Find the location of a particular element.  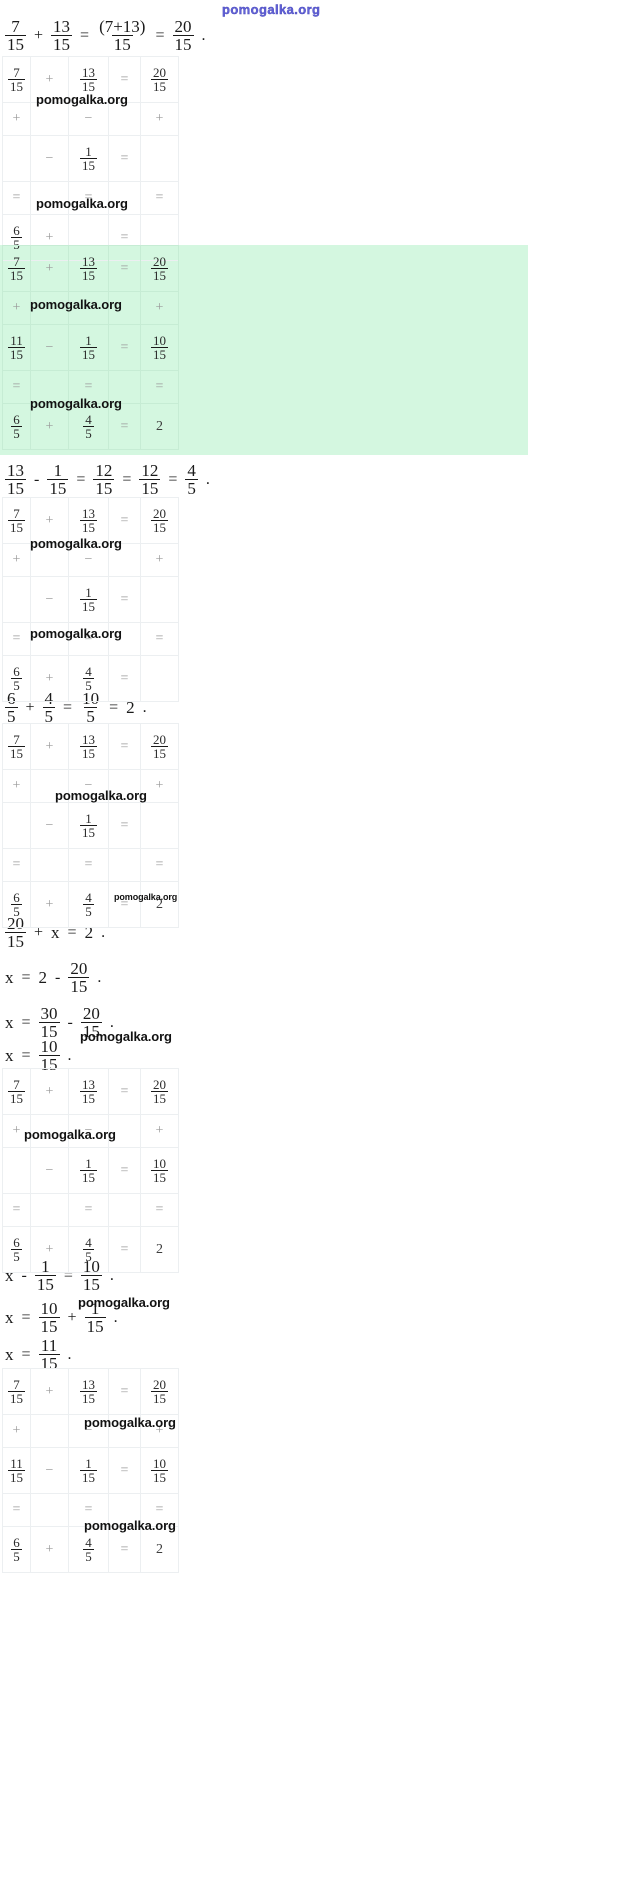

fraction-numerator: 1 is located at coordinates (88, 1463).